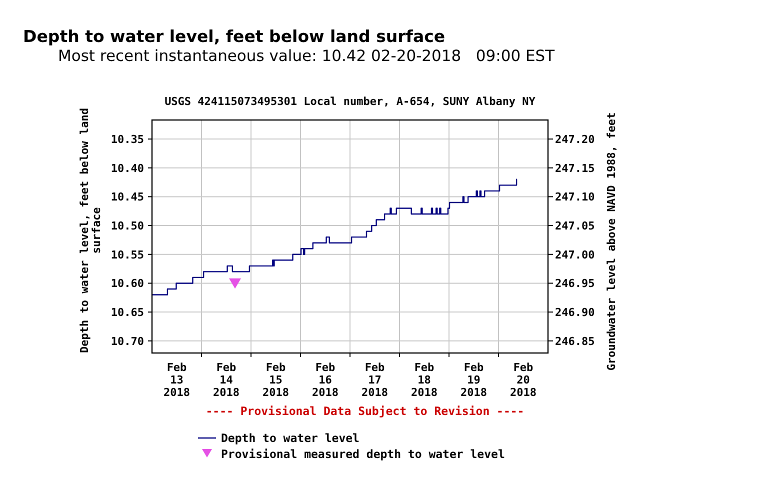 Image resolution: width=759 pixels, height=478 pixels. Describe the element at coordinates (127, 283) in the screenshot. I see `y-tick-label: 10.60` at that location.